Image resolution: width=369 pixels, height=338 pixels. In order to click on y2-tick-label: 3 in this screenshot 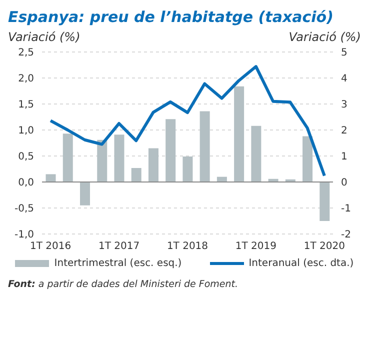, I will do `click(344, 105)`.